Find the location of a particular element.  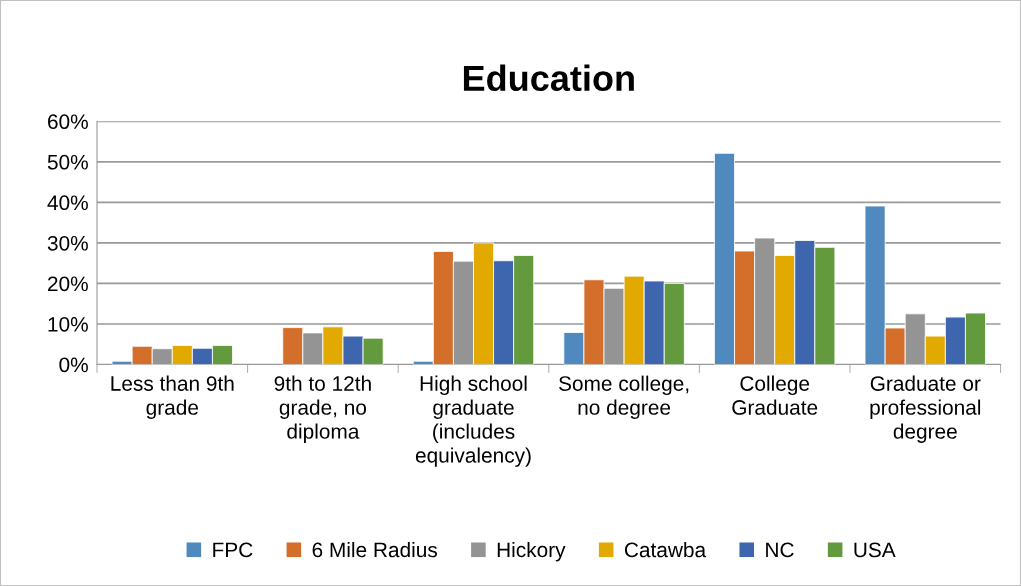

chart-title: Education is located at coordinates (548, 78).